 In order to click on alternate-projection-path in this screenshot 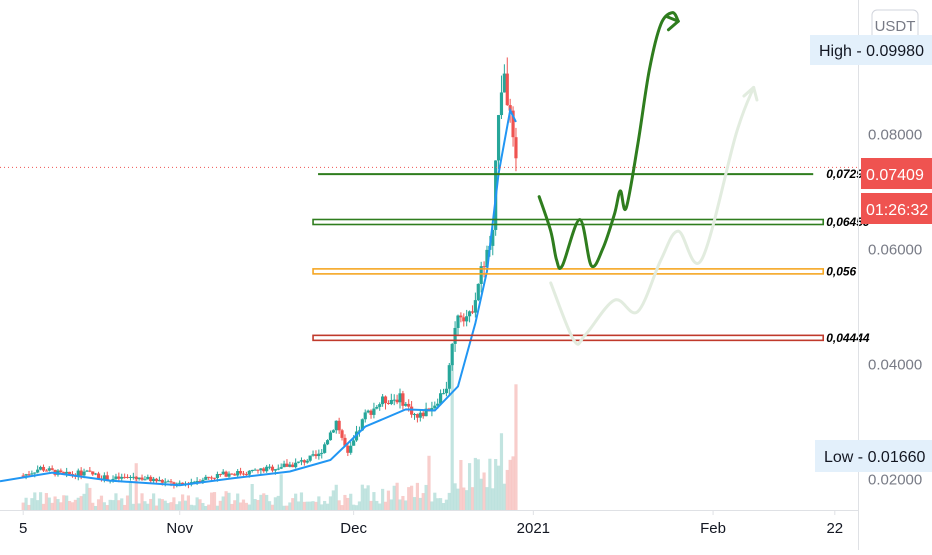, I will do `click(652, 215)`.